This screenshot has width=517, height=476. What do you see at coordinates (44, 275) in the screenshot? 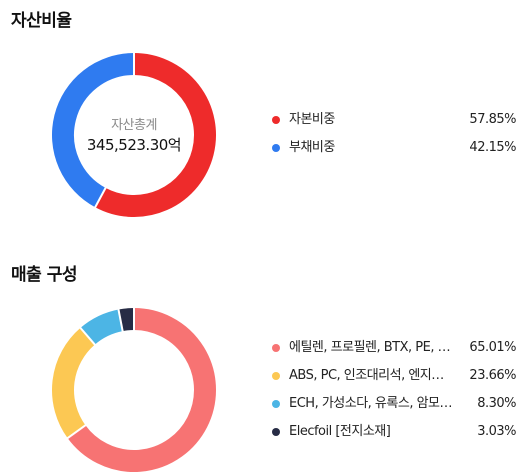
I see `sales-composition-title: 매출 구성` at bounding box center [44, 275].